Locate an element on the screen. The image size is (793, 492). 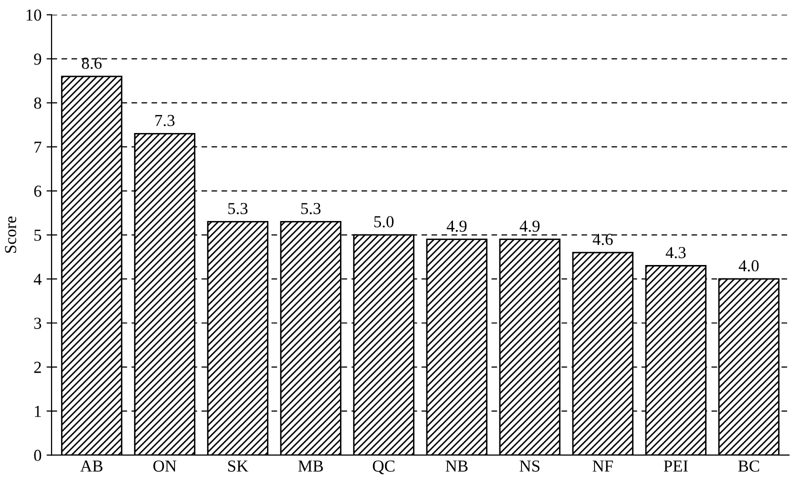
y-tick-label: 6 is located at coordinates (38, 191).